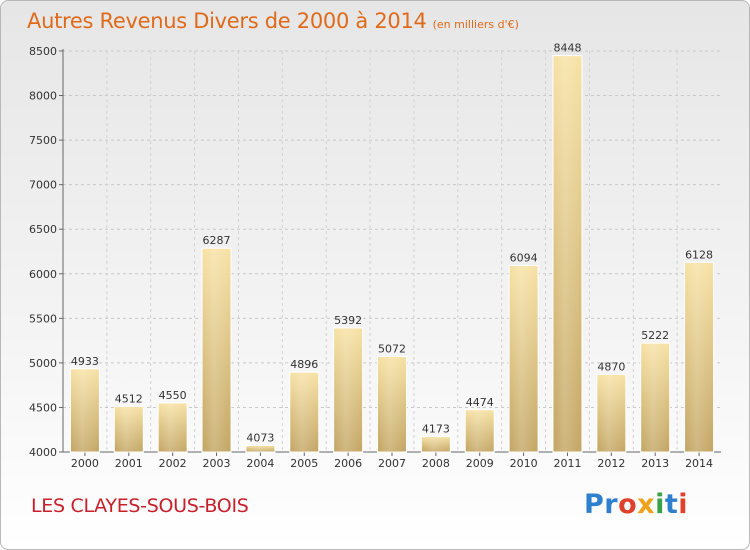  What do you see at coordinates (567, 463) in the screenshot?
I see `x-tick-label-2011: 2011` at bounding box center [567, 463].